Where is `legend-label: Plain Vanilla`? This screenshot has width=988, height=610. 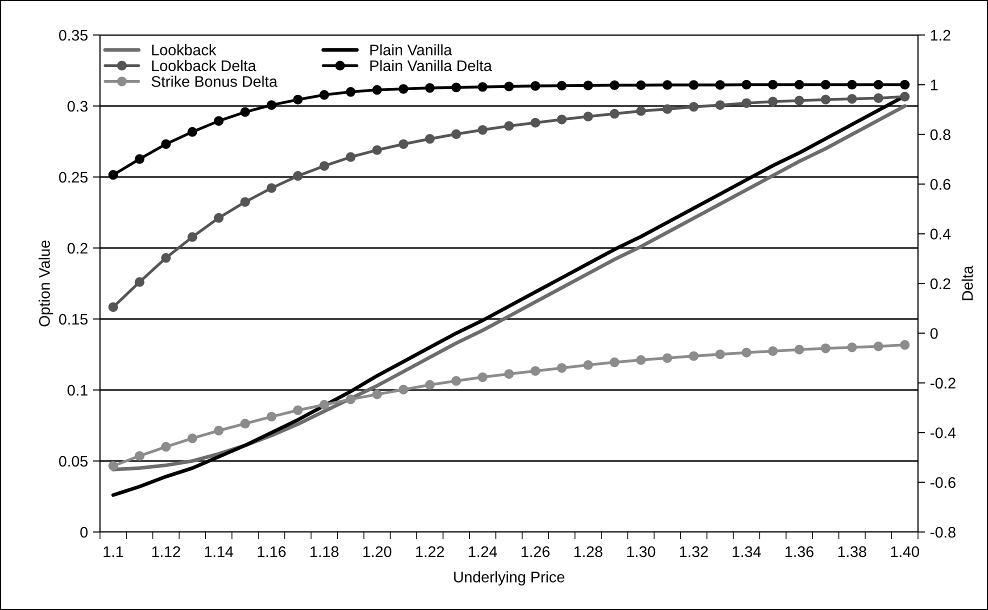
legend-label: Plain Vanilla is located at coordinates (411, 50).